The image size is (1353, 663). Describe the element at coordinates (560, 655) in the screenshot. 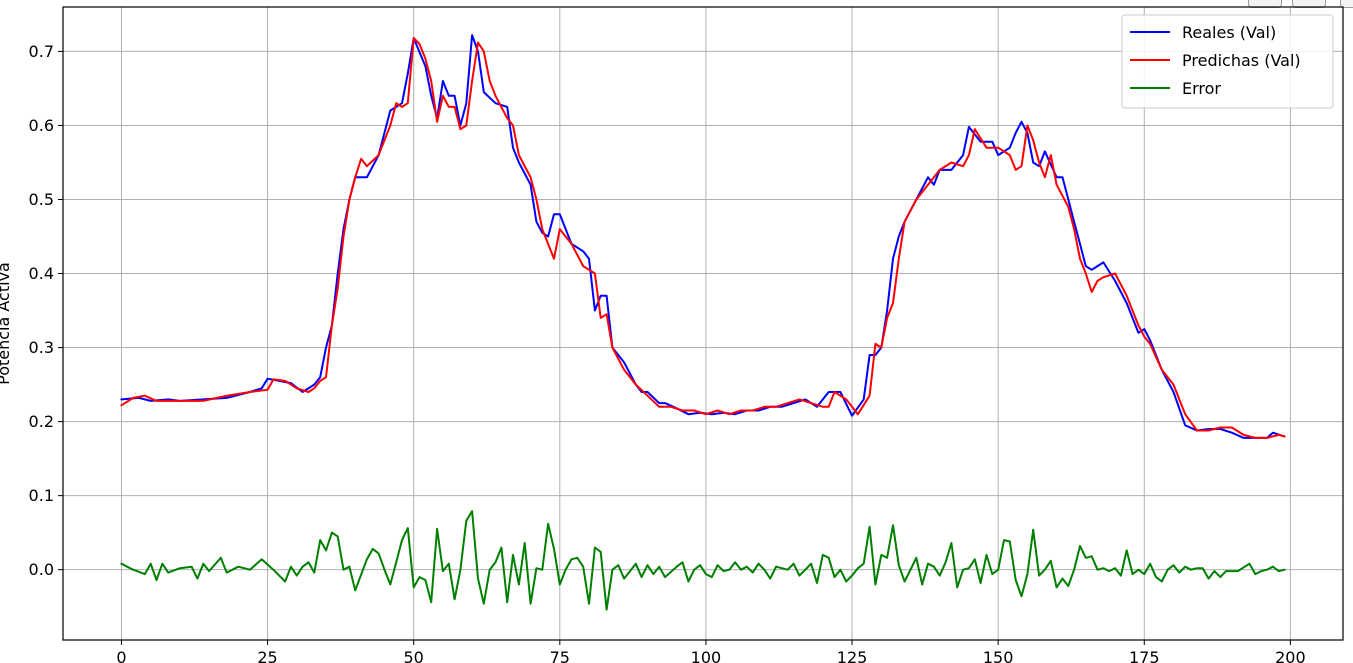

I see `x-tick-label: 75` at that location.